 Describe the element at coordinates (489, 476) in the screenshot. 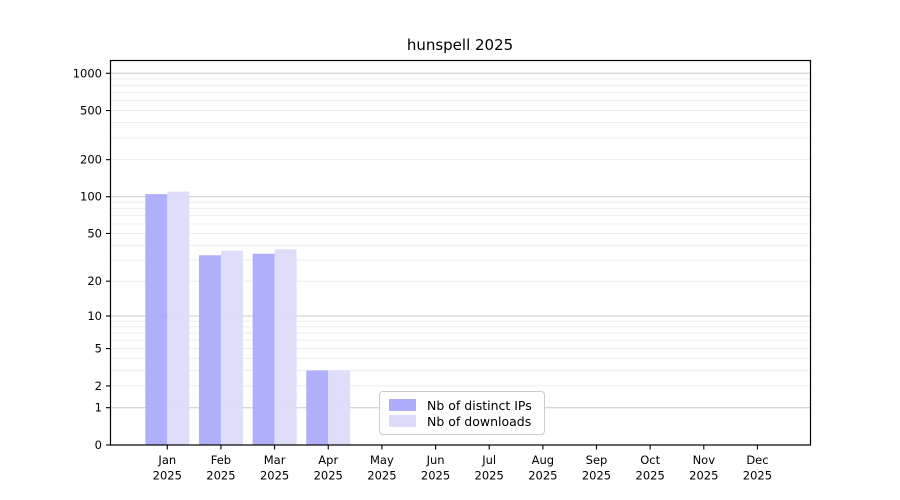

I see `x-tick-year-jul: 2025` at that location.